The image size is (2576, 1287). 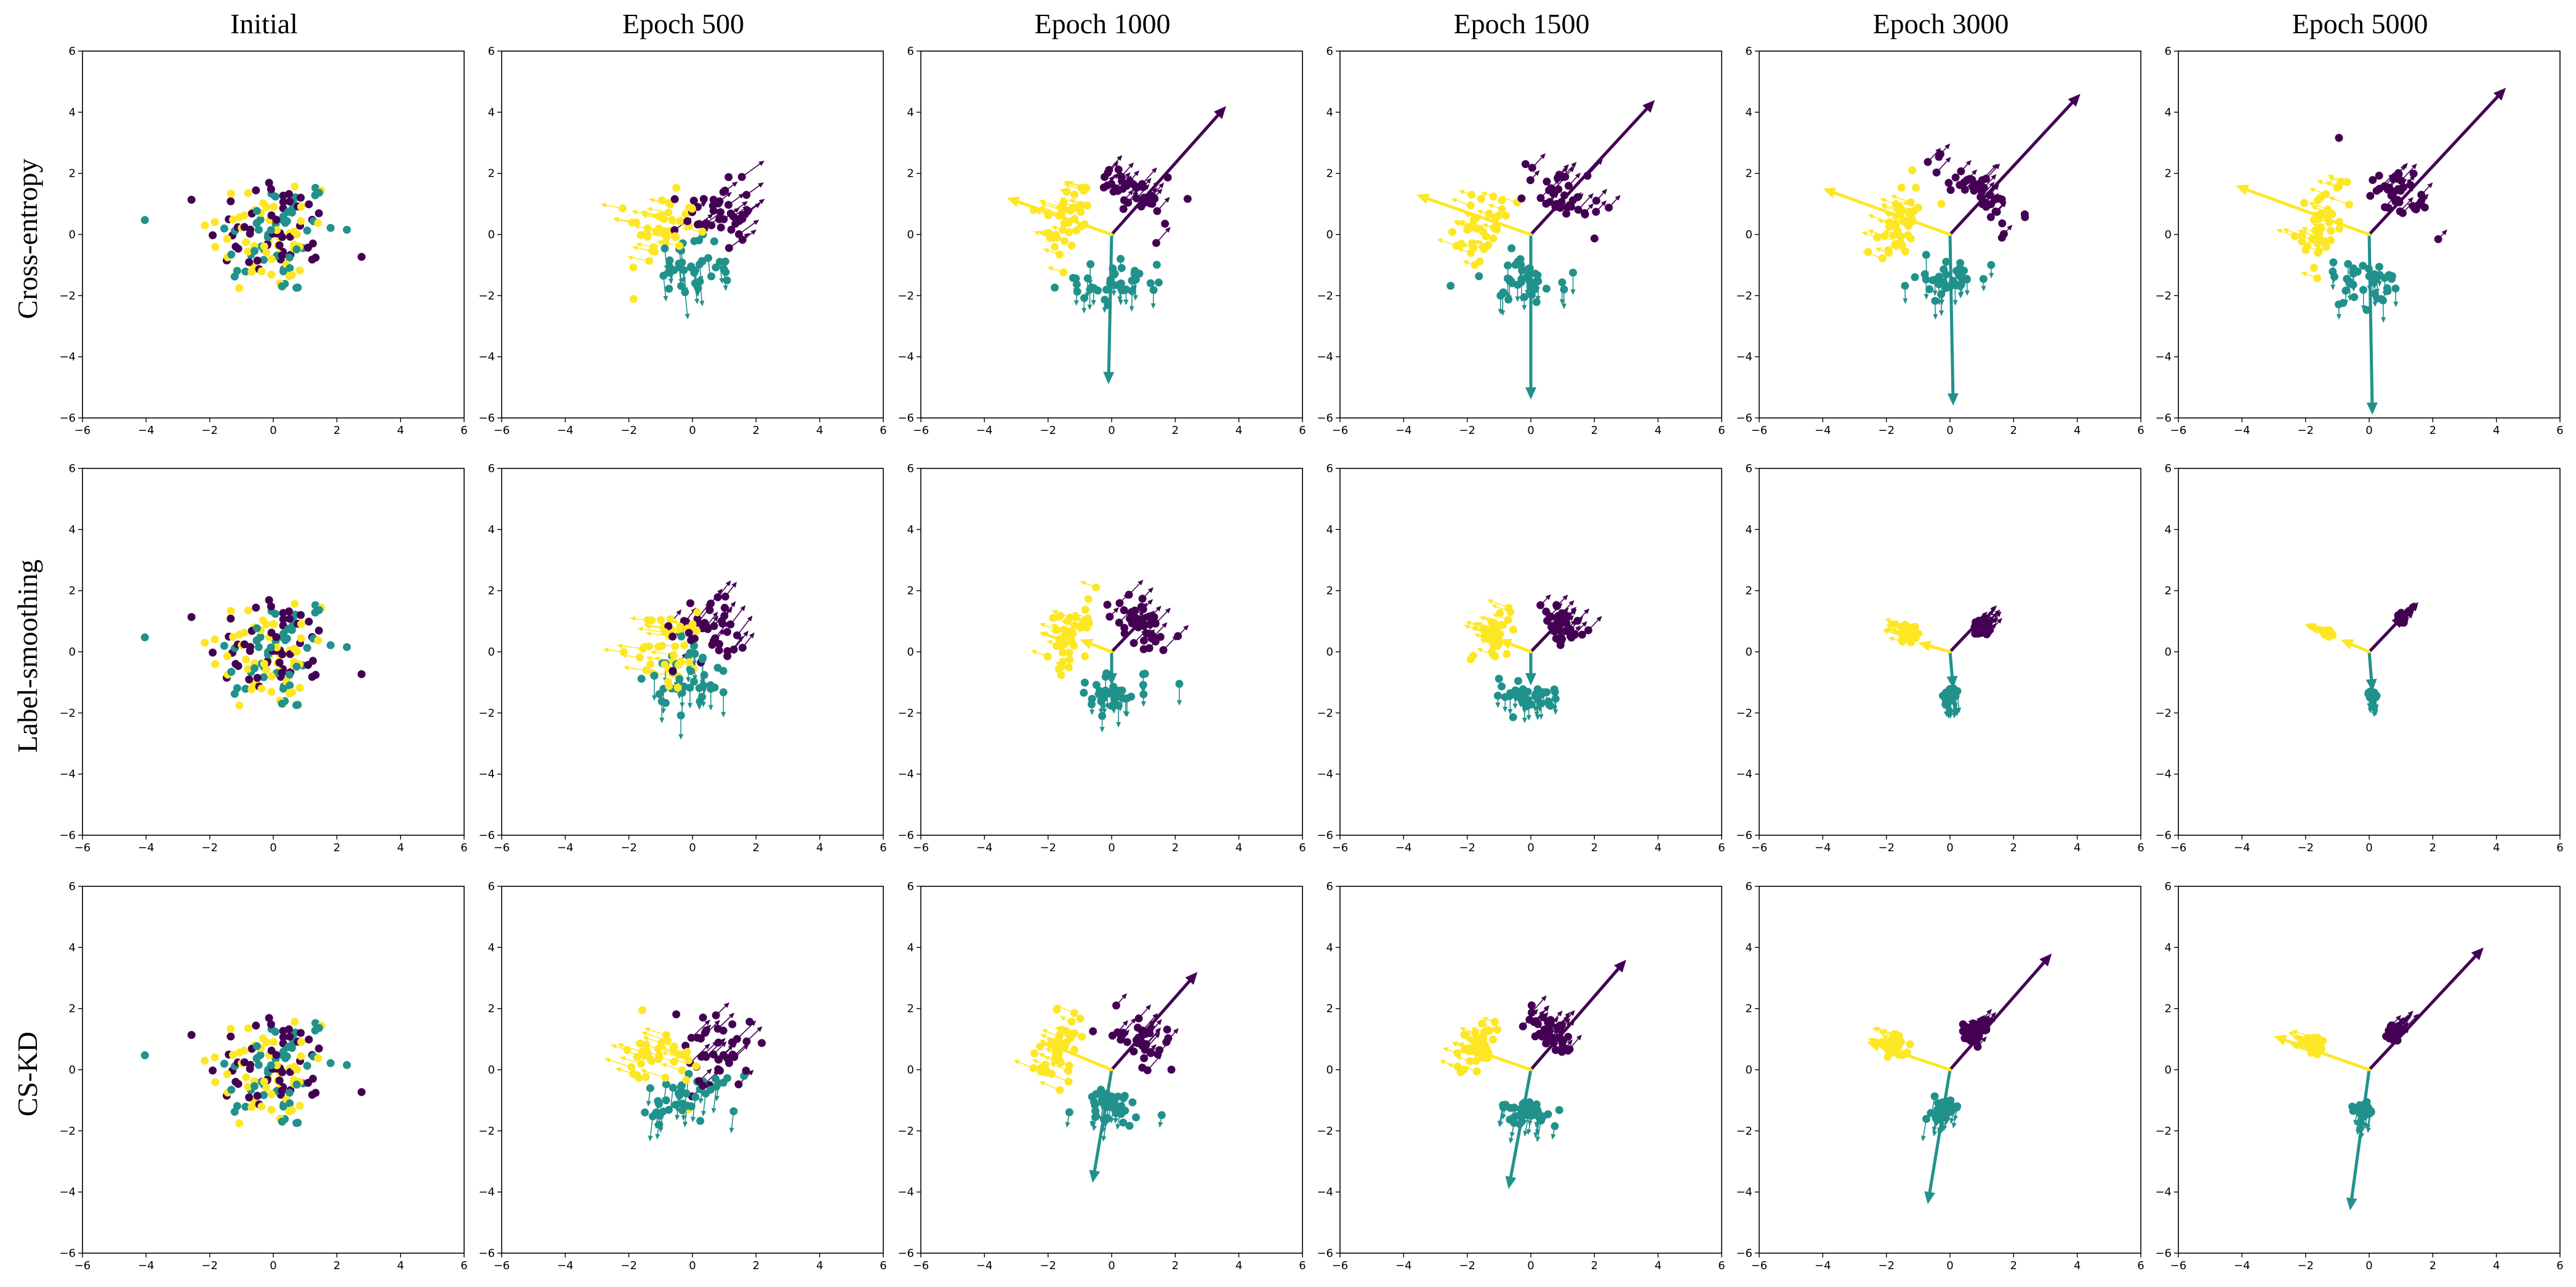 I want to click on x-tick-label: −6, so click(x=502, y=1265).